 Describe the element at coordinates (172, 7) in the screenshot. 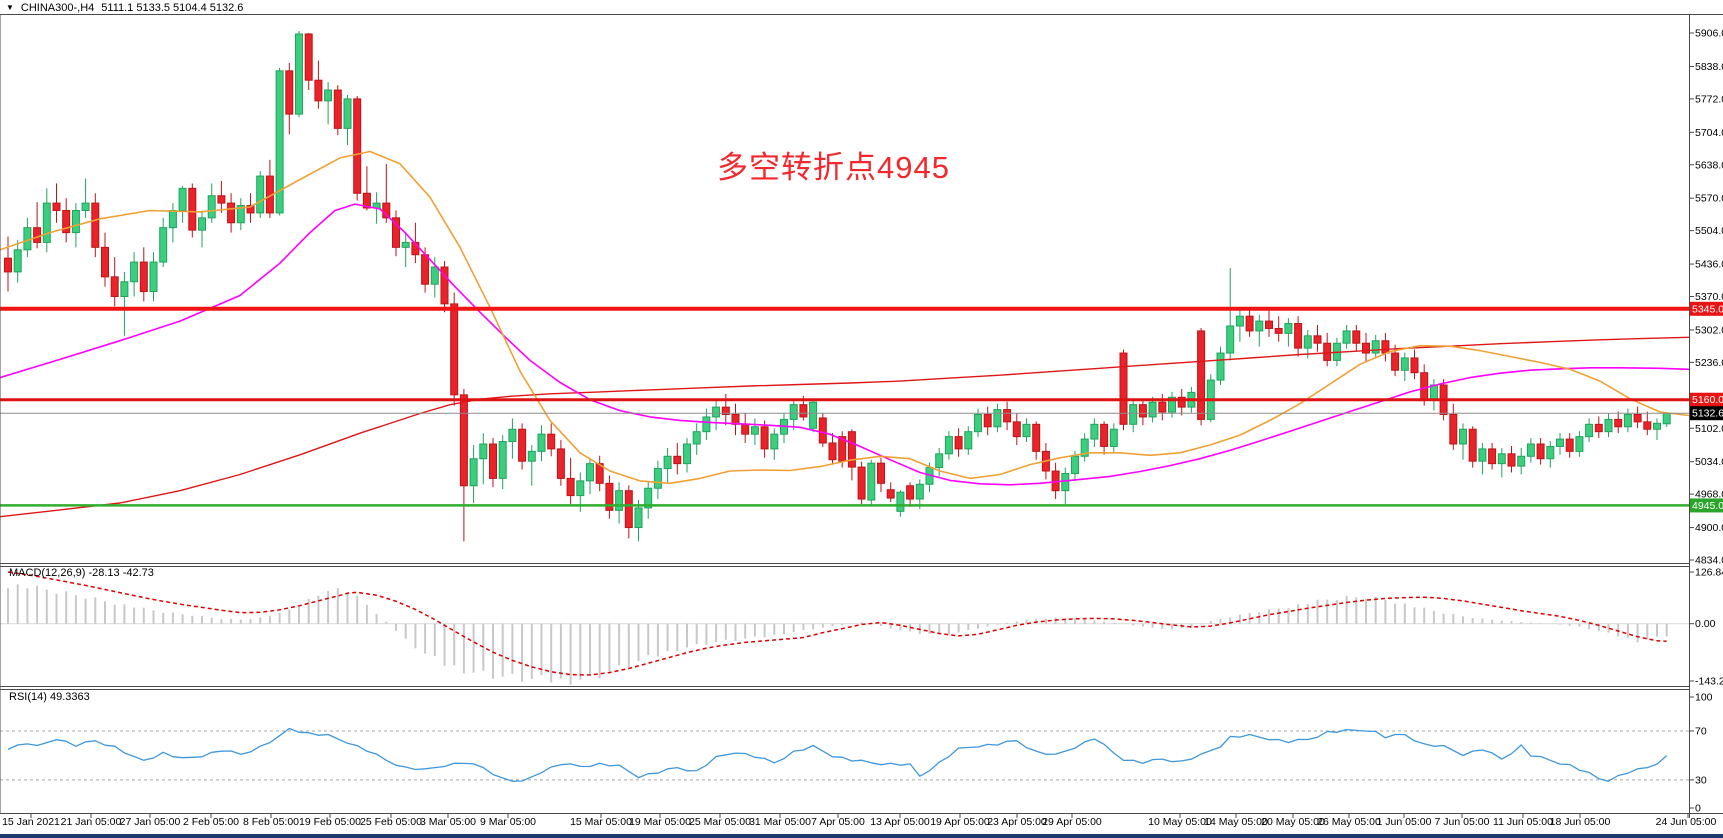

I see `ohlc-values-label: 5111.1 5133.5 5104.4 5132.6` at that location.